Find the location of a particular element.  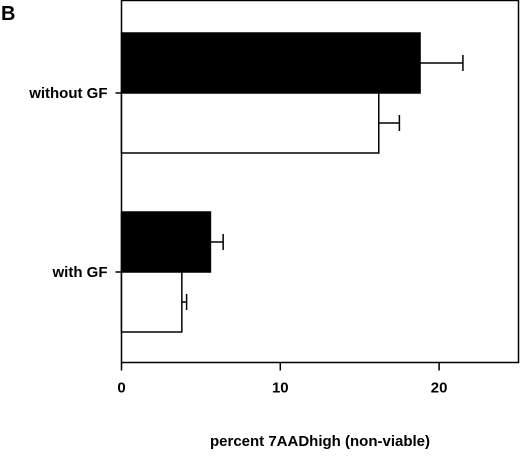

x-tick-label: 10 is located at coordinates (280, 388).